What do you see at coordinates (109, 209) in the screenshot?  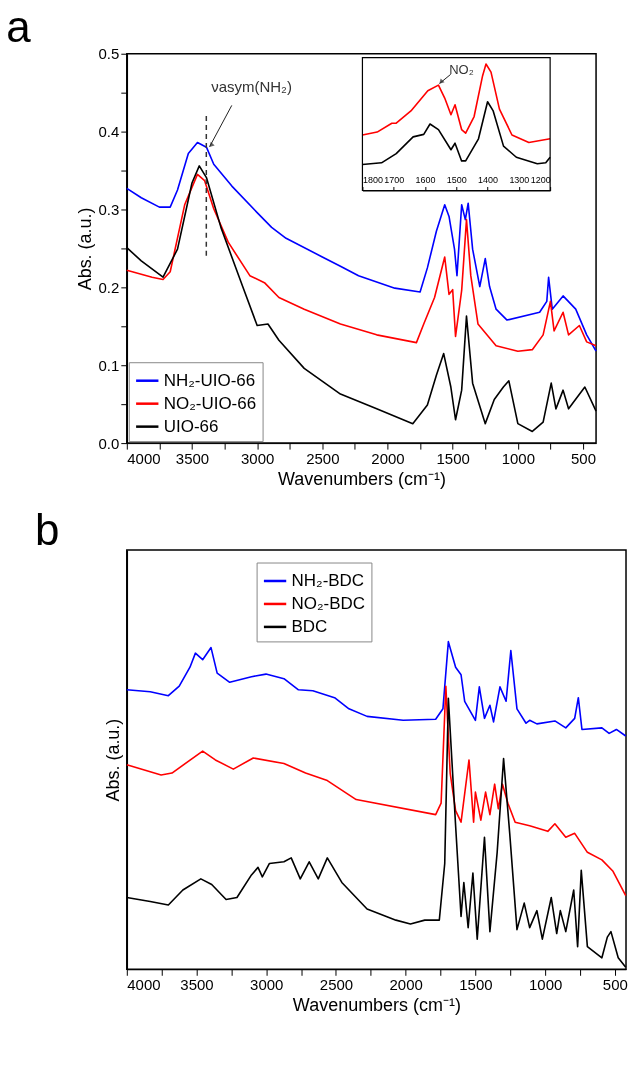 I see `y-tick-label: 0.3` at bounding box center [109, 209].